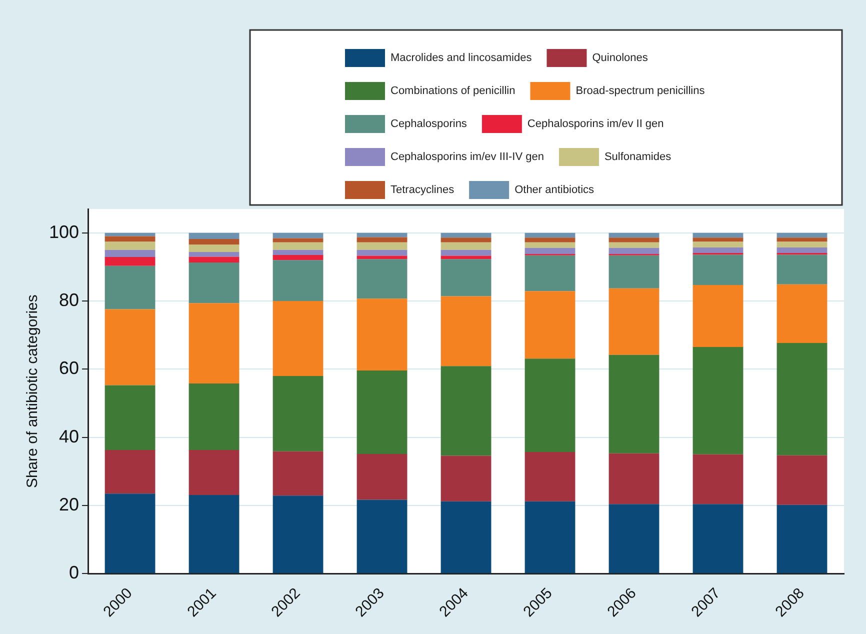 This screenshot has width=866, height=634. What do you see at coordinates (620, 58) in the screenshot?
I see `legend-label: Quinolones` at bounding box center [620, 58].